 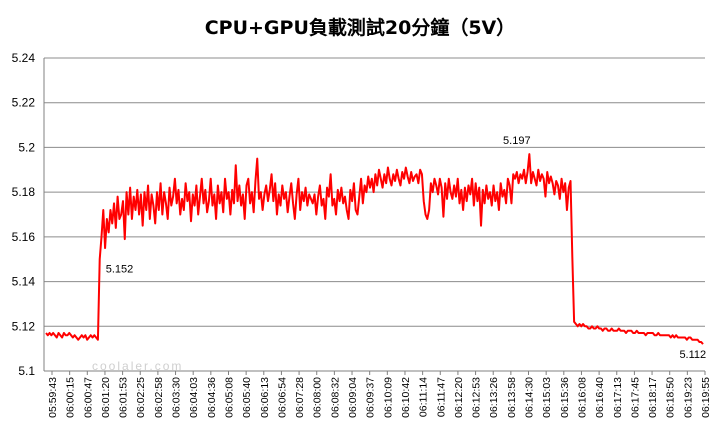 What do you see at coordinates (477, 397) in the screenshot?
I see `x-tick-label: 06:12:53` at bounding box center [477, 397].